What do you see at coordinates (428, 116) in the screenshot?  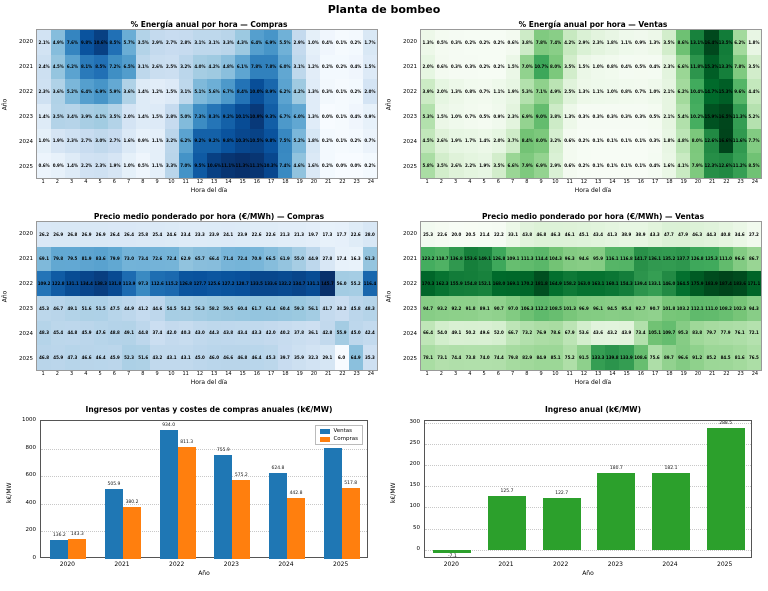 I see `heatmap-cell: 5.3%` at bounding box center [428, 116].